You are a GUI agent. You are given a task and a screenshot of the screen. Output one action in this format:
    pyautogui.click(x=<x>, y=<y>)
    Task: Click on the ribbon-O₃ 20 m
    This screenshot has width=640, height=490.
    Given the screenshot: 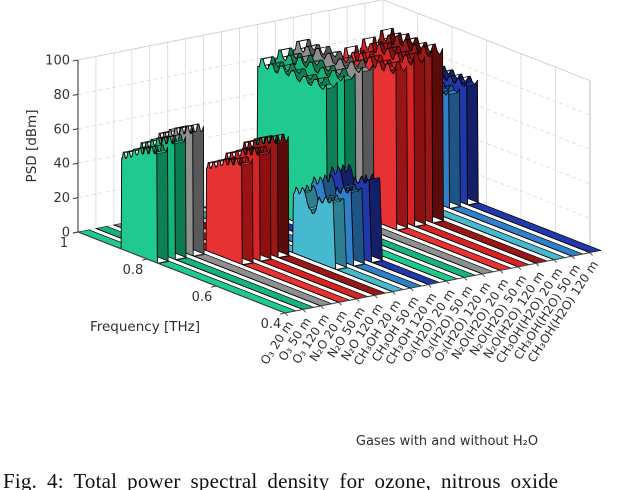 What is the action you would take?
    pyautogui.click(x=187, y=229)
    